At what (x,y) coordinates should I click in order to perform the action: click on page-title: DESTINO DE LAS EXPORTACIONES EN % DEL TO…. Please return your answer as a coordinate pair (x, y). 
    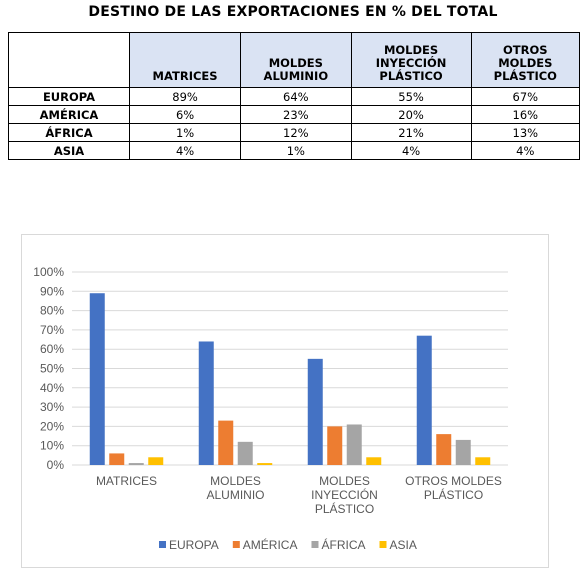
    Looking at the image, I should click on (293, 12).